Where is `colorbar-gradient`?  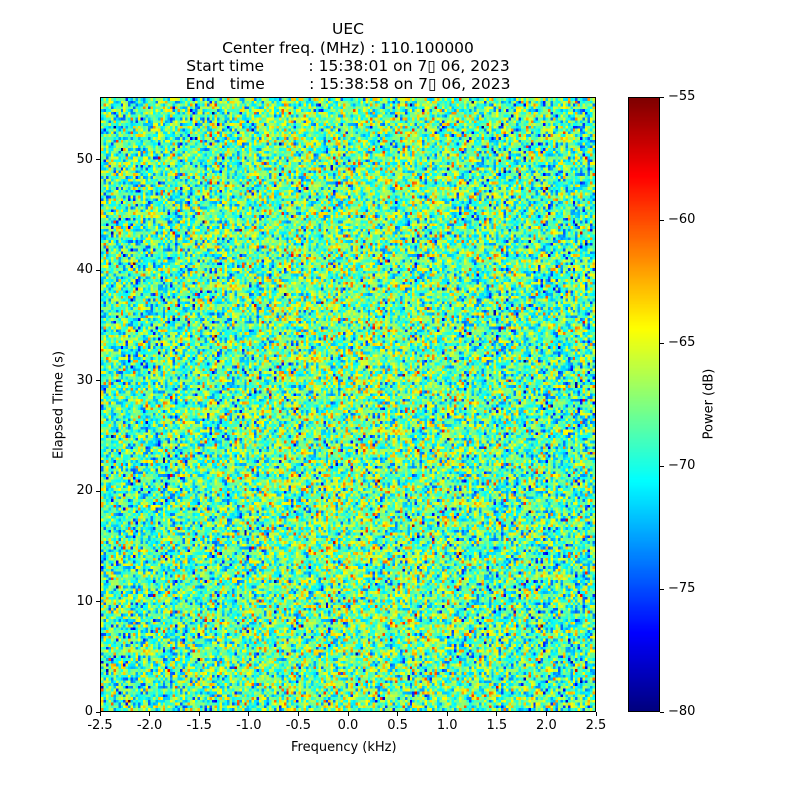
colorbar-gradient is located at coordinates (644, 404).